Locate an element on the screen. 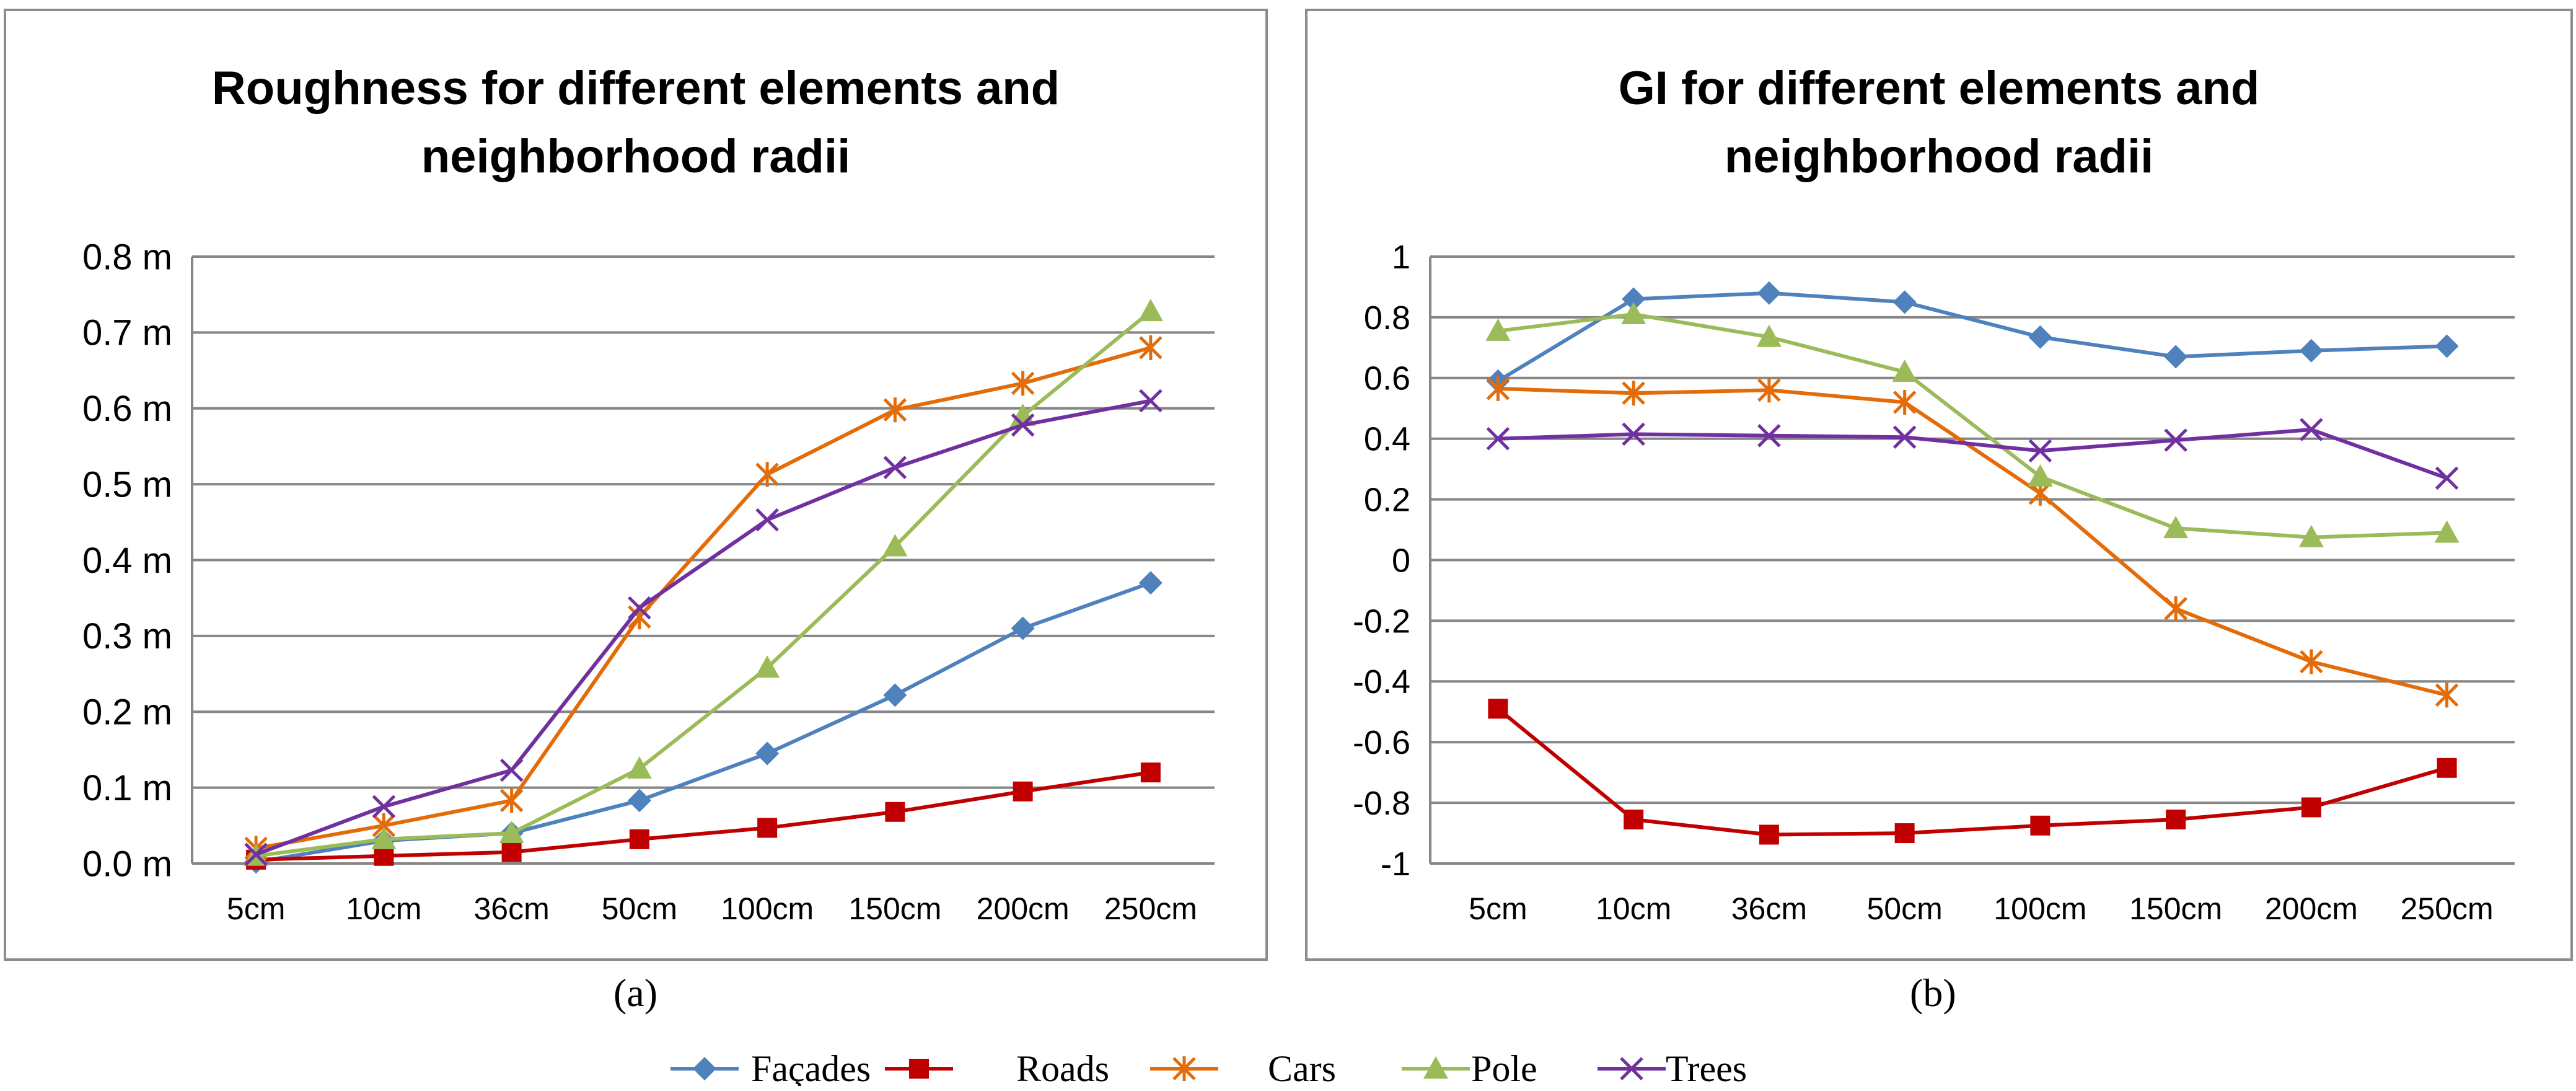 The width and height of the screenshot is (2576, 1091). y-tick-label: 0.6 is located at coordinates (1387, 378).